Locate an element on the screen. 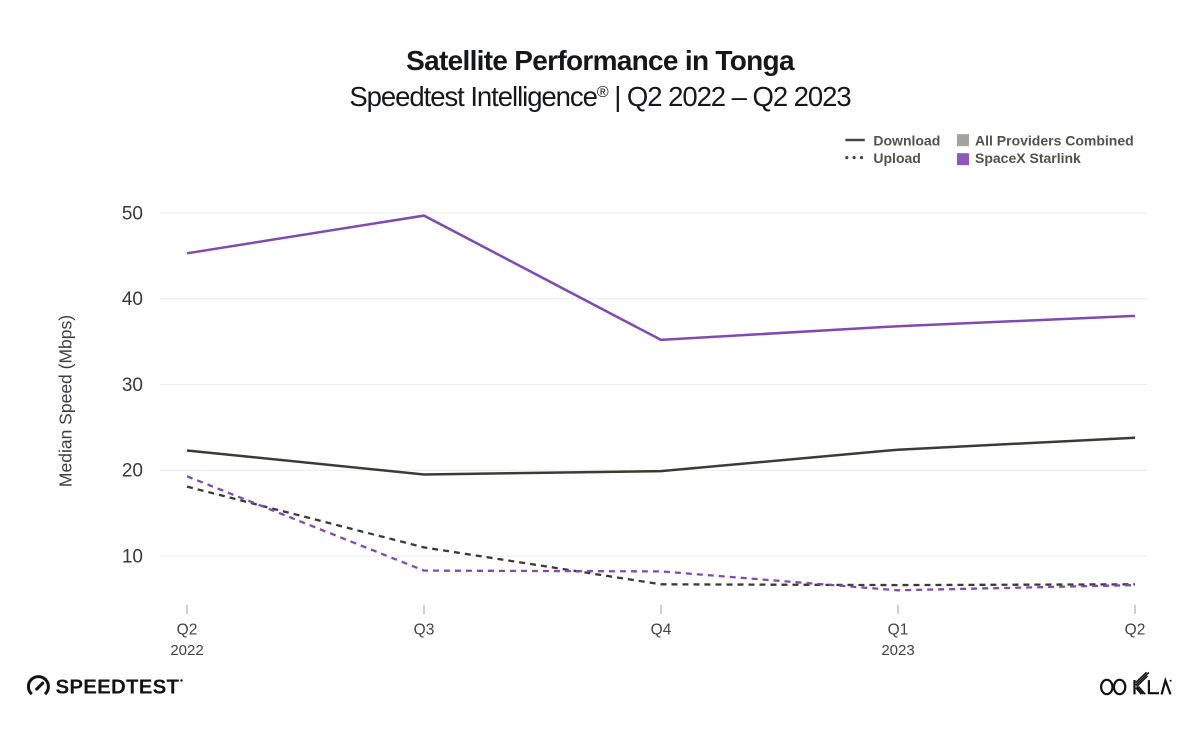  svg-text: 2023 is located at coordinates (897, 650).